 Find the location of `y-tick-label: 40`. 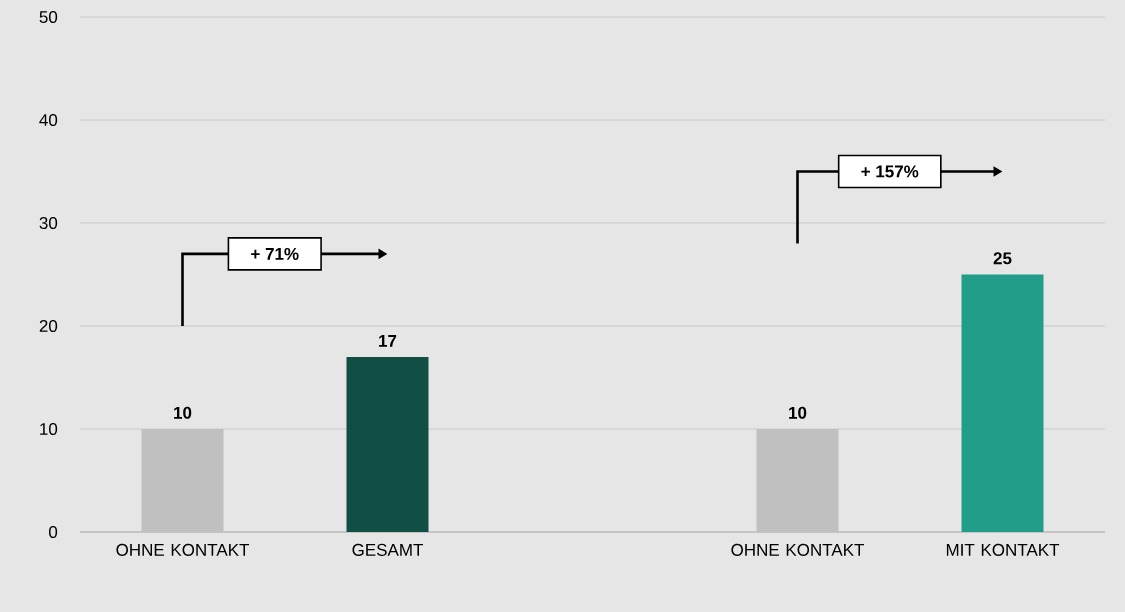

y-tick-label: 40 is located at coordinates (48, 120).